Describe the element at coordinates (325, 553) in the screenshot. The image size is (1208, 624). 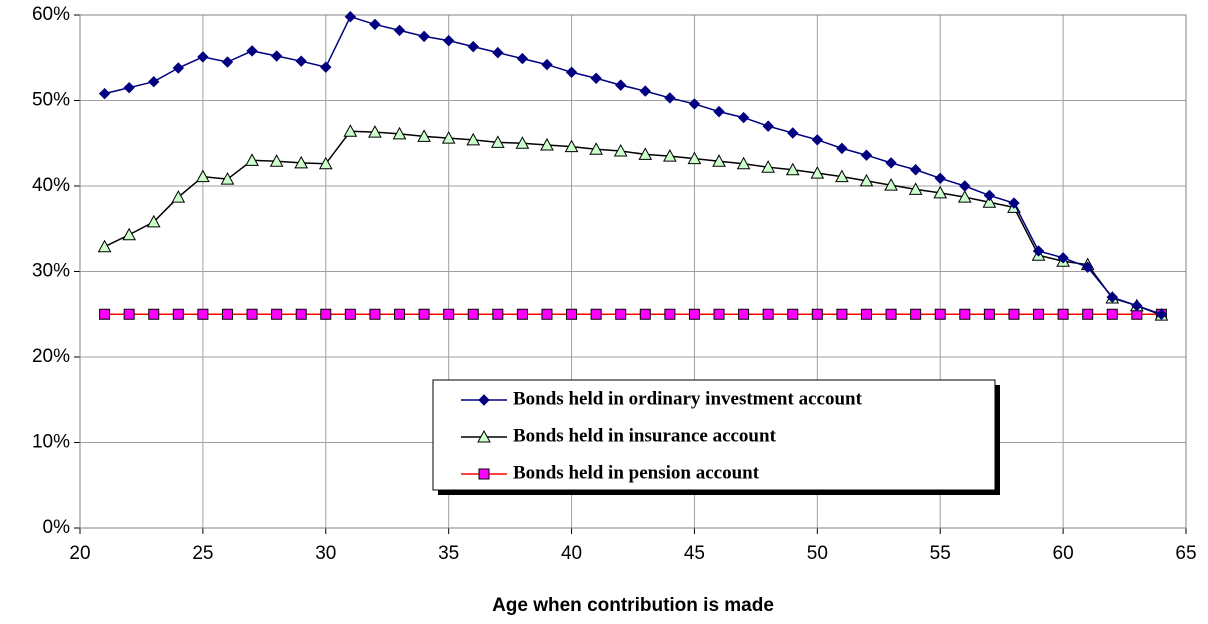
I see `x-tick-label: 30` at that location.